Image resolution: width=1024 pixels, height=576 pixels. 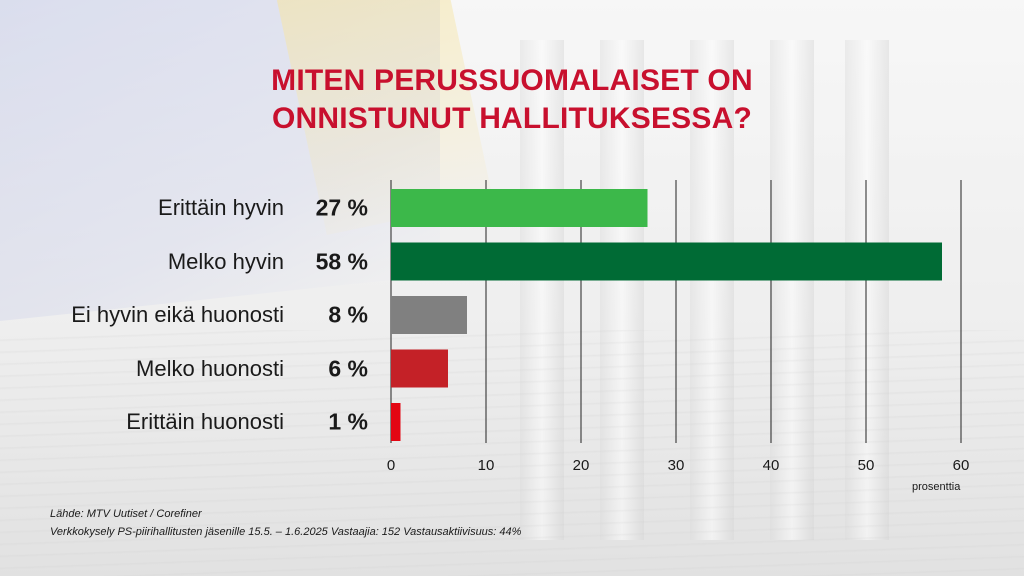 What do you see at coordinates (348, 421) in the screenshot?
I see `value-label: 1 %` at bounding box center [348, 421].